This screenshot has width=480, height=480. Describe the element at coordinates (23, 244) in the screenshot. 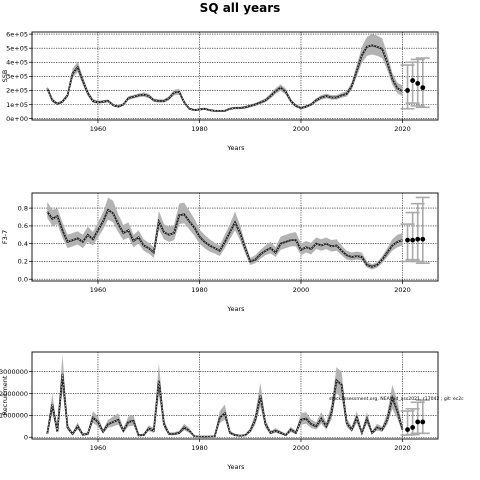

I see `y-tick-label: 0.4` at that location.